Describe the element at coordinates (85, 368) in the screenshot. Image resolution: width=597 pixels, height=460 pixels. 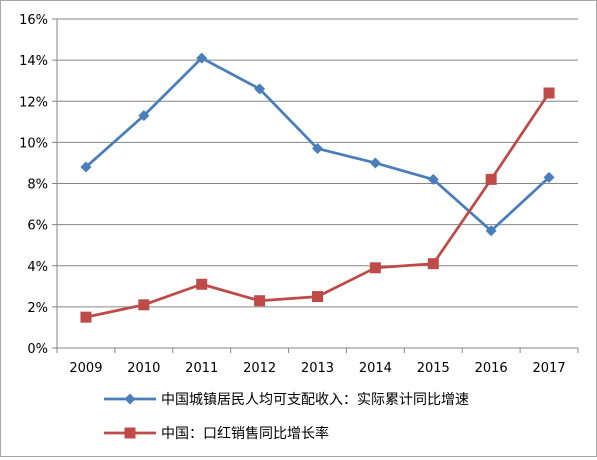
I see `x-axis-tick-label: 2009` at that location.